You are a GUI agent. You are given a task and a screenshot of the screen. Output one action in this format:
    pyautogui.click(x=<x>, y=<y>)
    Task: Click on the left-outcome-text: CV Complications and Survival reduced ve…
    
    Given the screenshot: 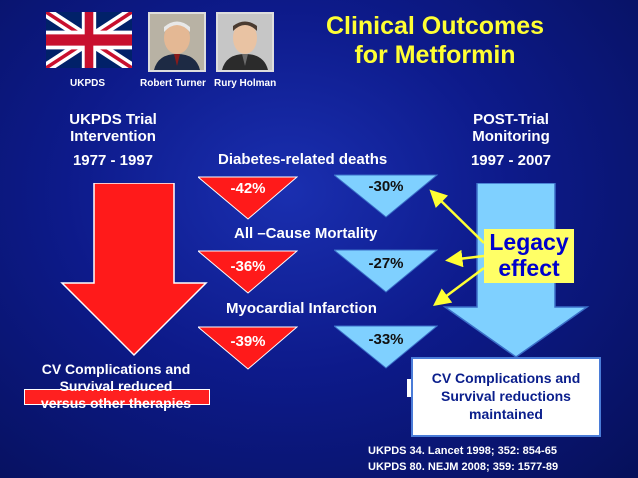 What is the action you would take?
    pyautogui.click(x=116, y=386)
    